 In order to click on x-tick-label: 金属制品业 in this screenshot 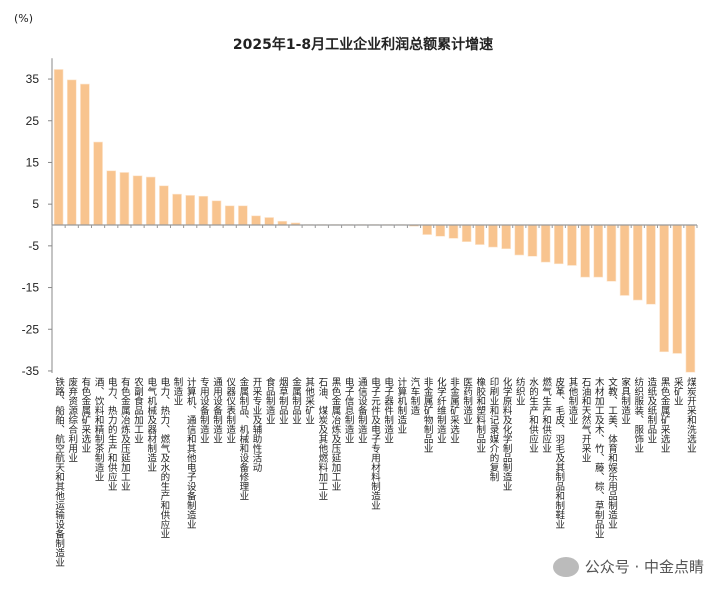, I will do `click(296, 401)`.